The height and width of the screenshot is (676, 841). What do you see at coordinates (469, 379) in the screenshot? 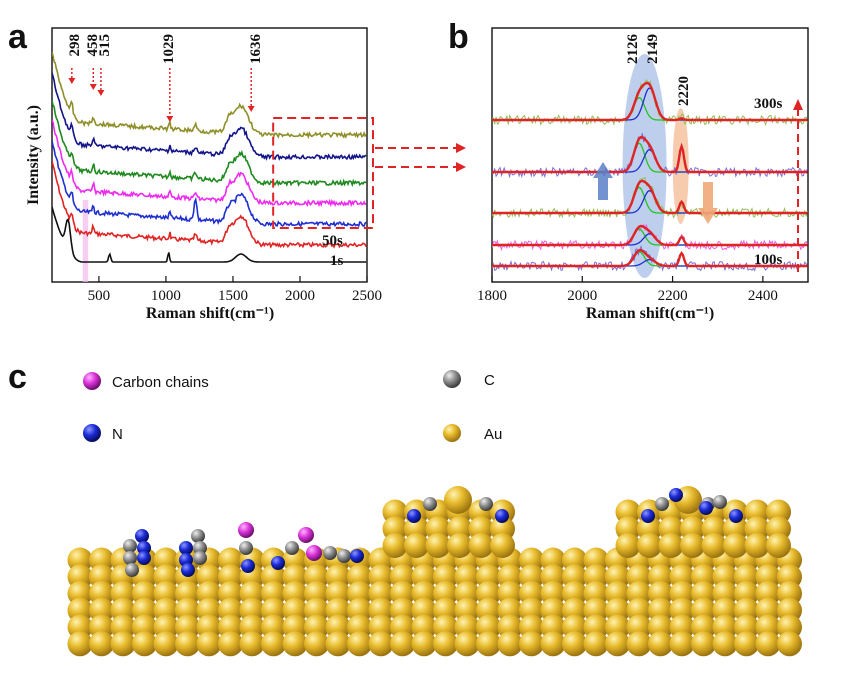
I see `legend-item-c: C` at bounding box center [469, 379].